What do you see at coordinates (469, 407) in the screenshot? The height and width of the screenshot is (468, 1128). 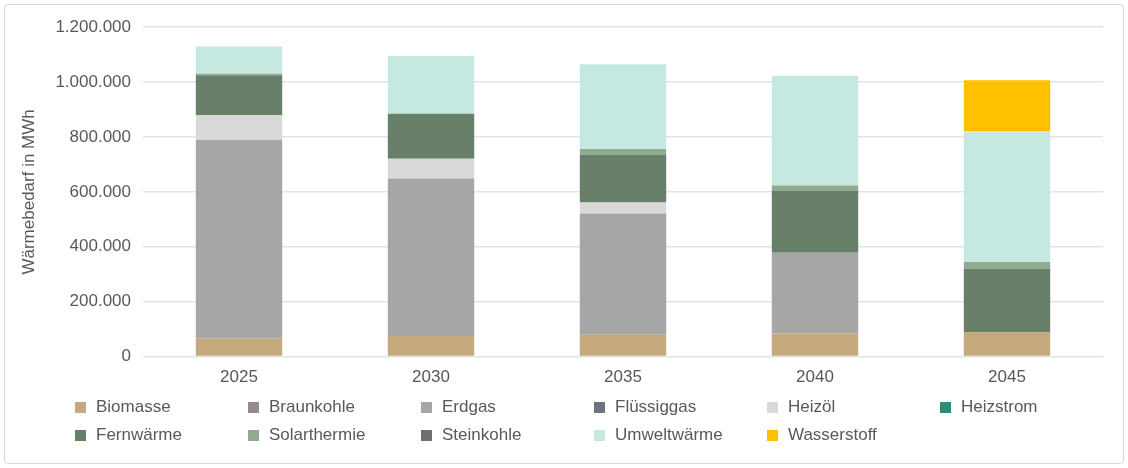 I see `legend-label: Erdgas` at bounding box center [469, 407].